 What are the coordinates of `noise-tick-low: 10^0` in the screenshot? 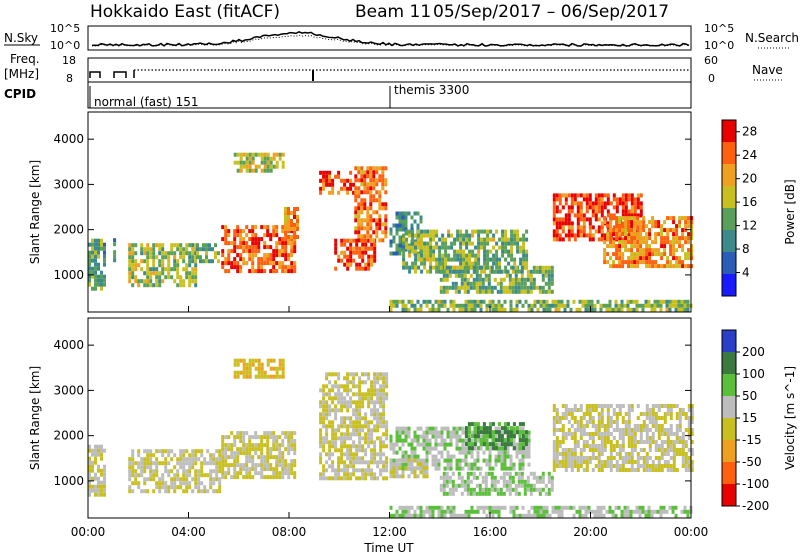 It's located at (65, 45).